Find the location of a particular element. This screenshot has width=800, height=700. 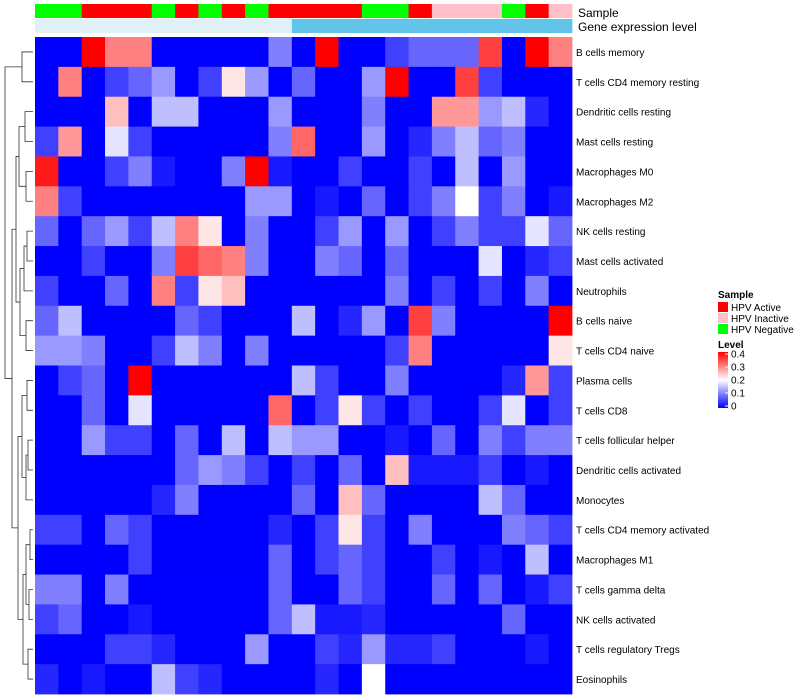

legend-level-ticks: 0.4 0.3 0.2 0.1 0 is located at coordinates (735, 381).